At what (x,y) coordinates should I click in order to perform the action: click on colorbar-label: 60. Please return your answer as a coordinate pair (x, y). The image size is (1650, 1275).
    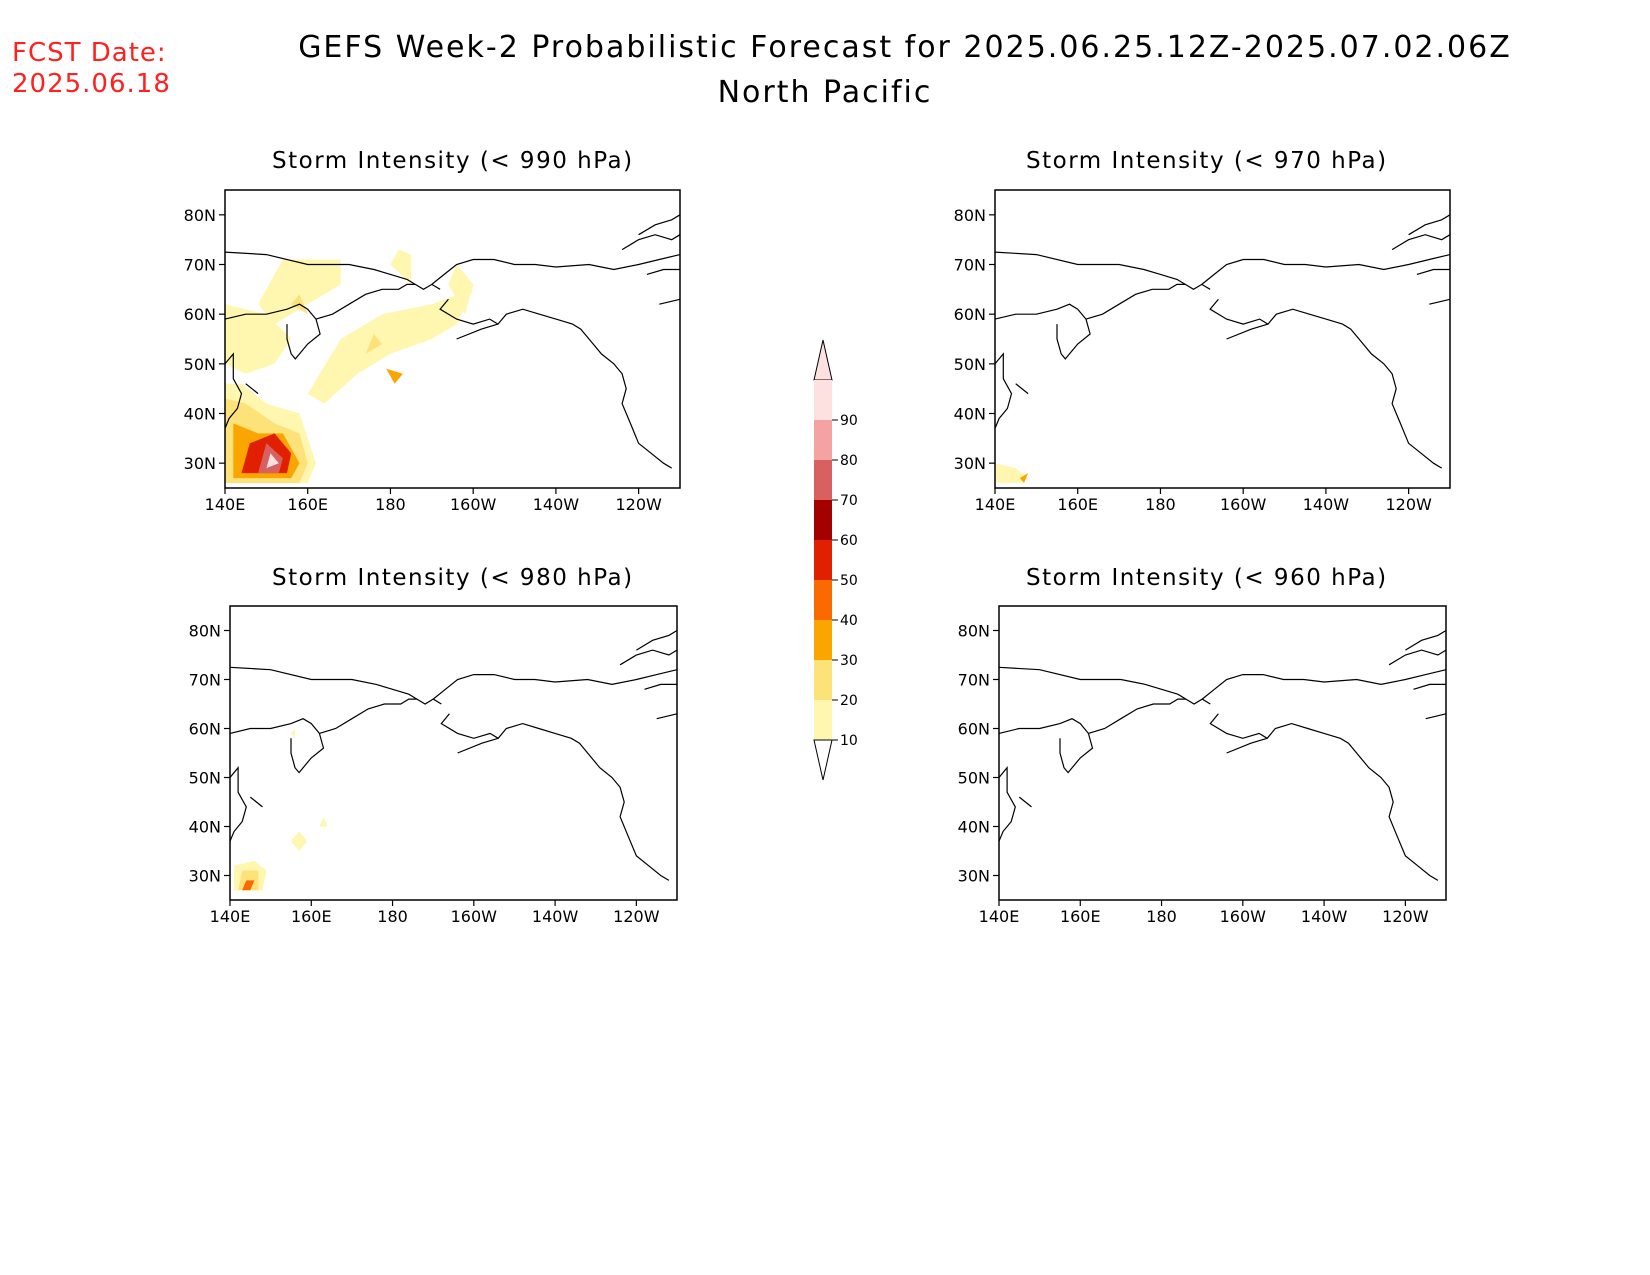
    Looking at the image, I should click on (849, 541).